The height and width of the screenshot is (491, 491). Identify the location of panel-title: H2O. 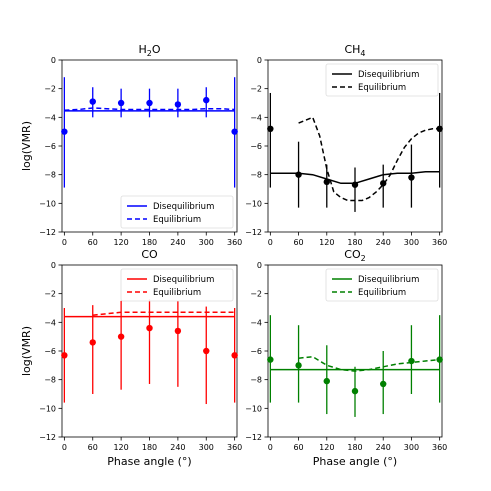
(149, 50).